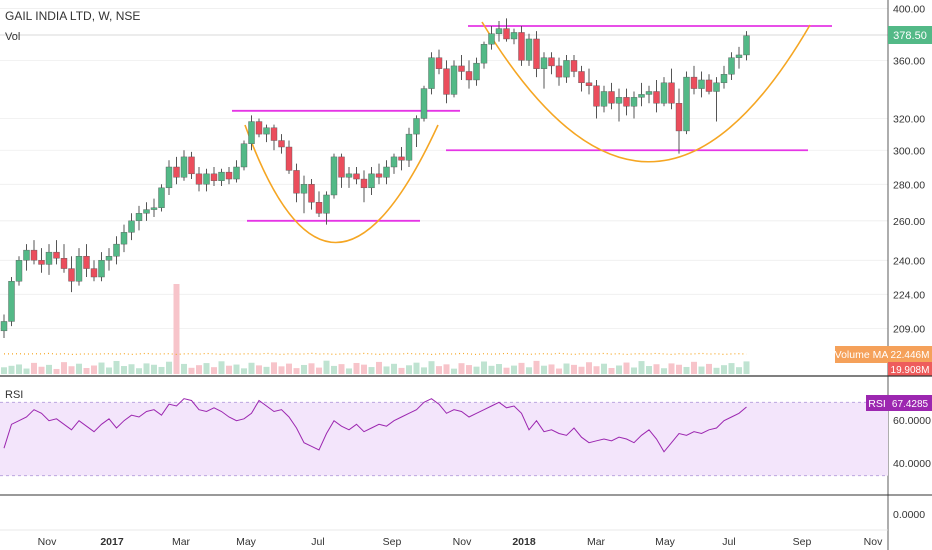 The image size is (932, 550). I want to click on right-axis, so click(910, 275).